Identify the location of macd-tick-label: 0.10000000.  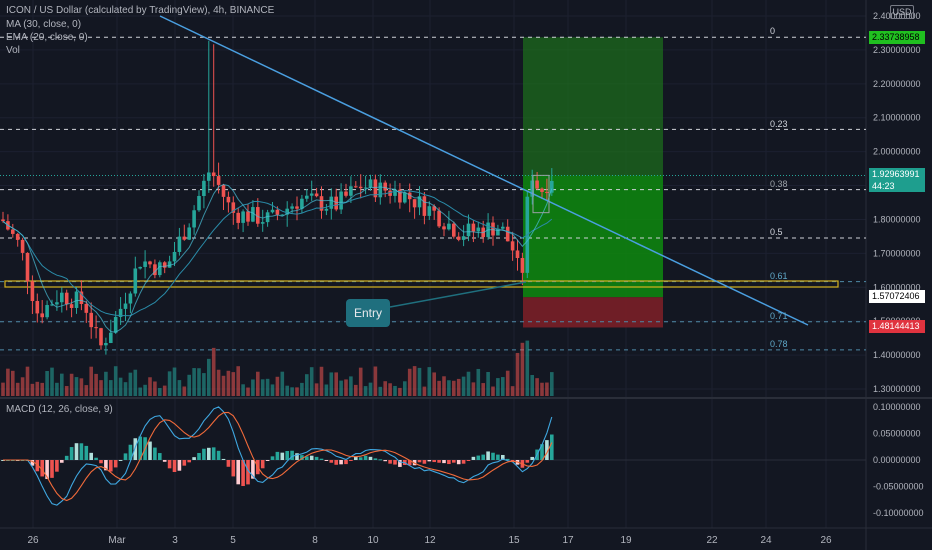
(897, 407).